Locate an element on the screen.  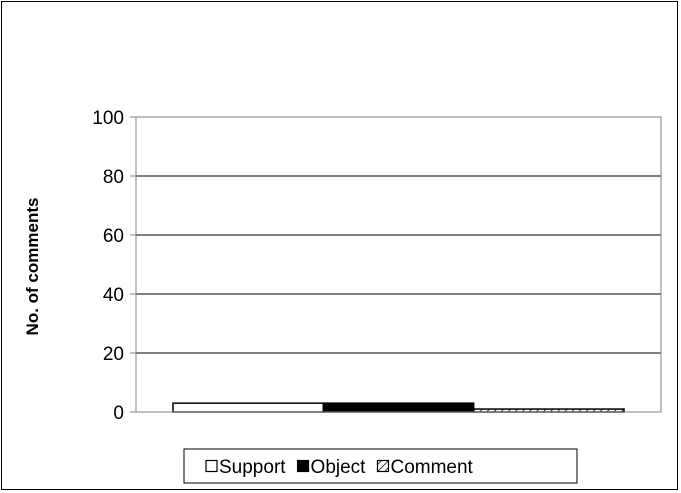
legend-swatch-support is located at coordinates (211, 466).